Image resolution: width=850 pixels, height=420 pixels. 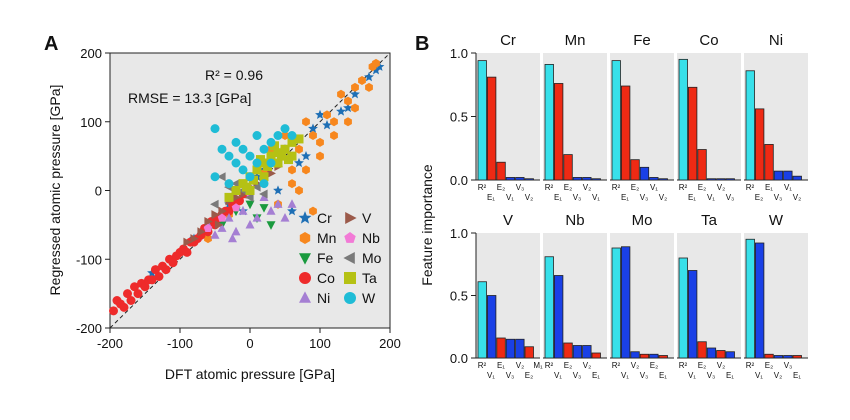 I want to click on element-title: Cr, so click(x=508, y=40).